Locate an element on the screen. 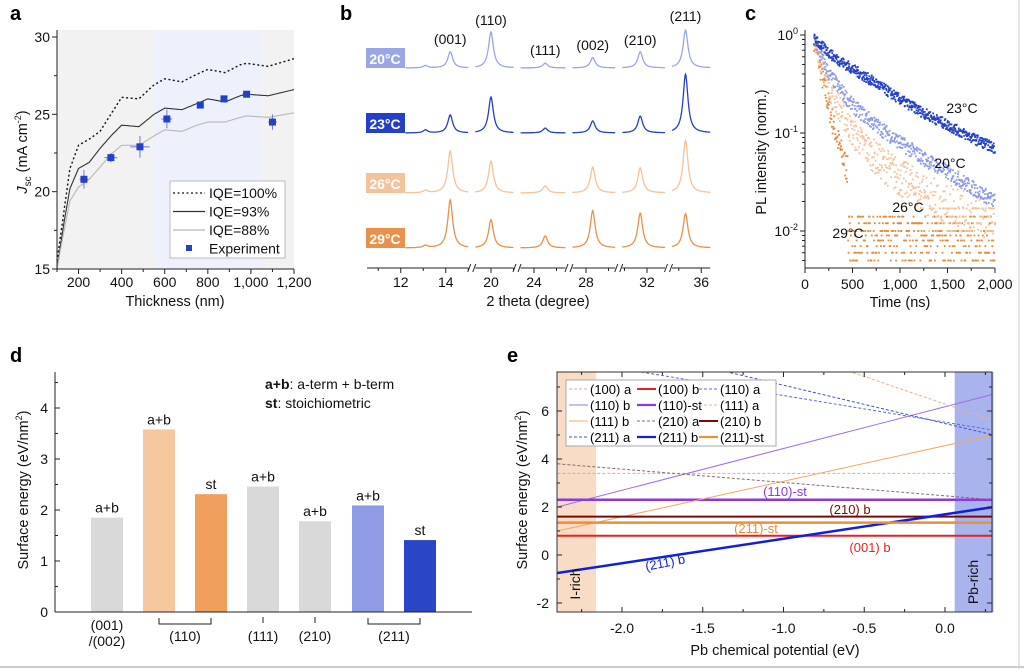 Image resolution: width=1024 pixels, height=669 pixels. x-tick-label: 12 is located at coordinates (401, 282).